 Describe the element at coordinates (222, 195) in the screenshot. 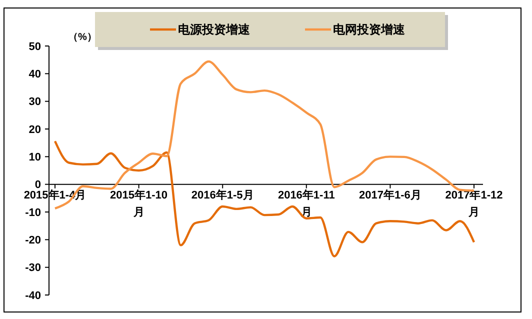

I see `x-tick-label: 2016年1-5月` at that location.